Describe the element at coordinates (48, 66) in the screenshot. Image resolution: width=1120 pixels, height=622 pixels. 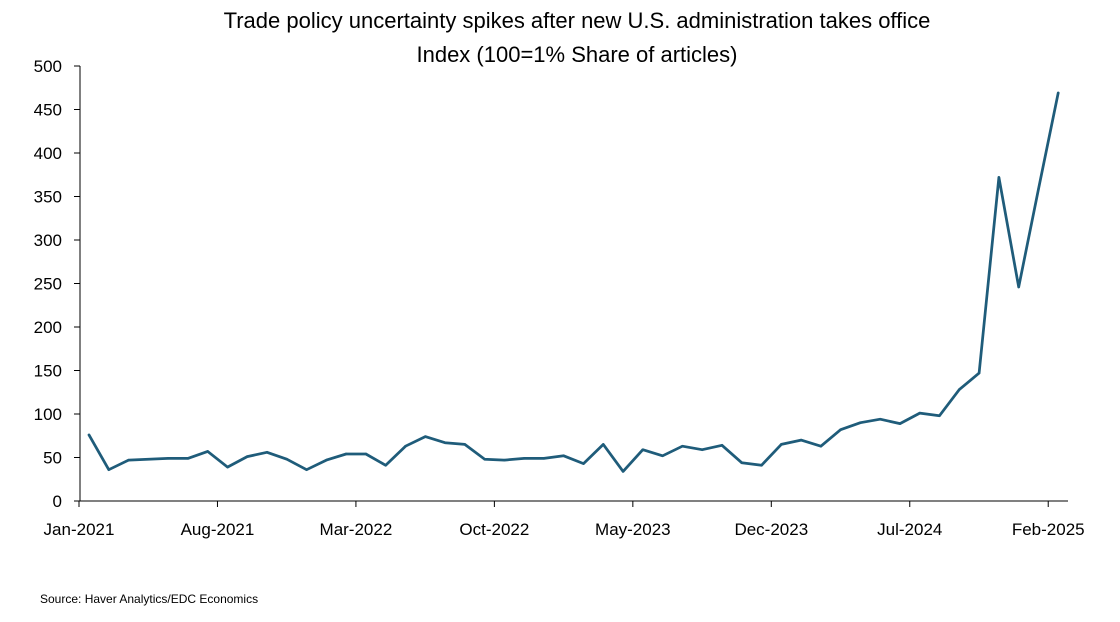
I see `y-tick-label: 500` at that location.